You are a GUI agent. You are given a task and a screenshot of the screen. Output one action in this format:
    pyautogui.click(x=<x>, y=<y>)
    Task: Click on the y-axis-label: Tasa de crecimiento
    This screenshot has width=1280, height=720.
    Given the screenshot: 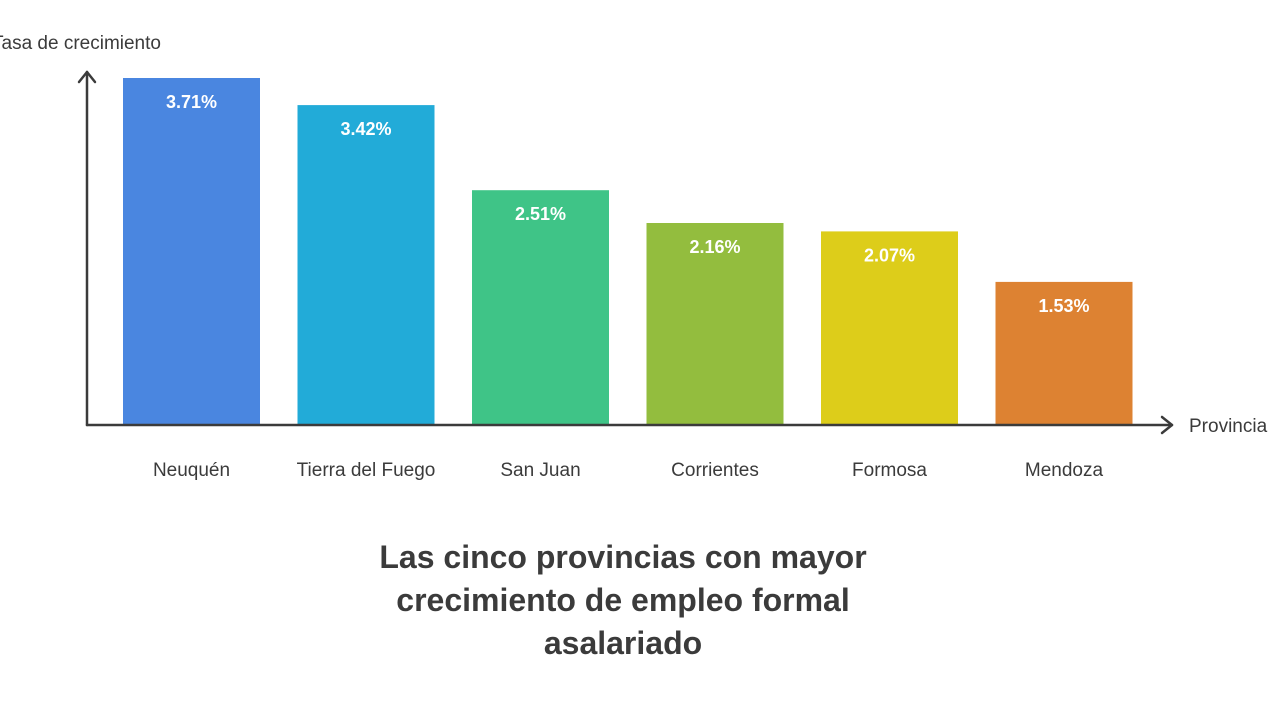 What is the action you would take?
    pyautogui.click(x=80, y=43)
    